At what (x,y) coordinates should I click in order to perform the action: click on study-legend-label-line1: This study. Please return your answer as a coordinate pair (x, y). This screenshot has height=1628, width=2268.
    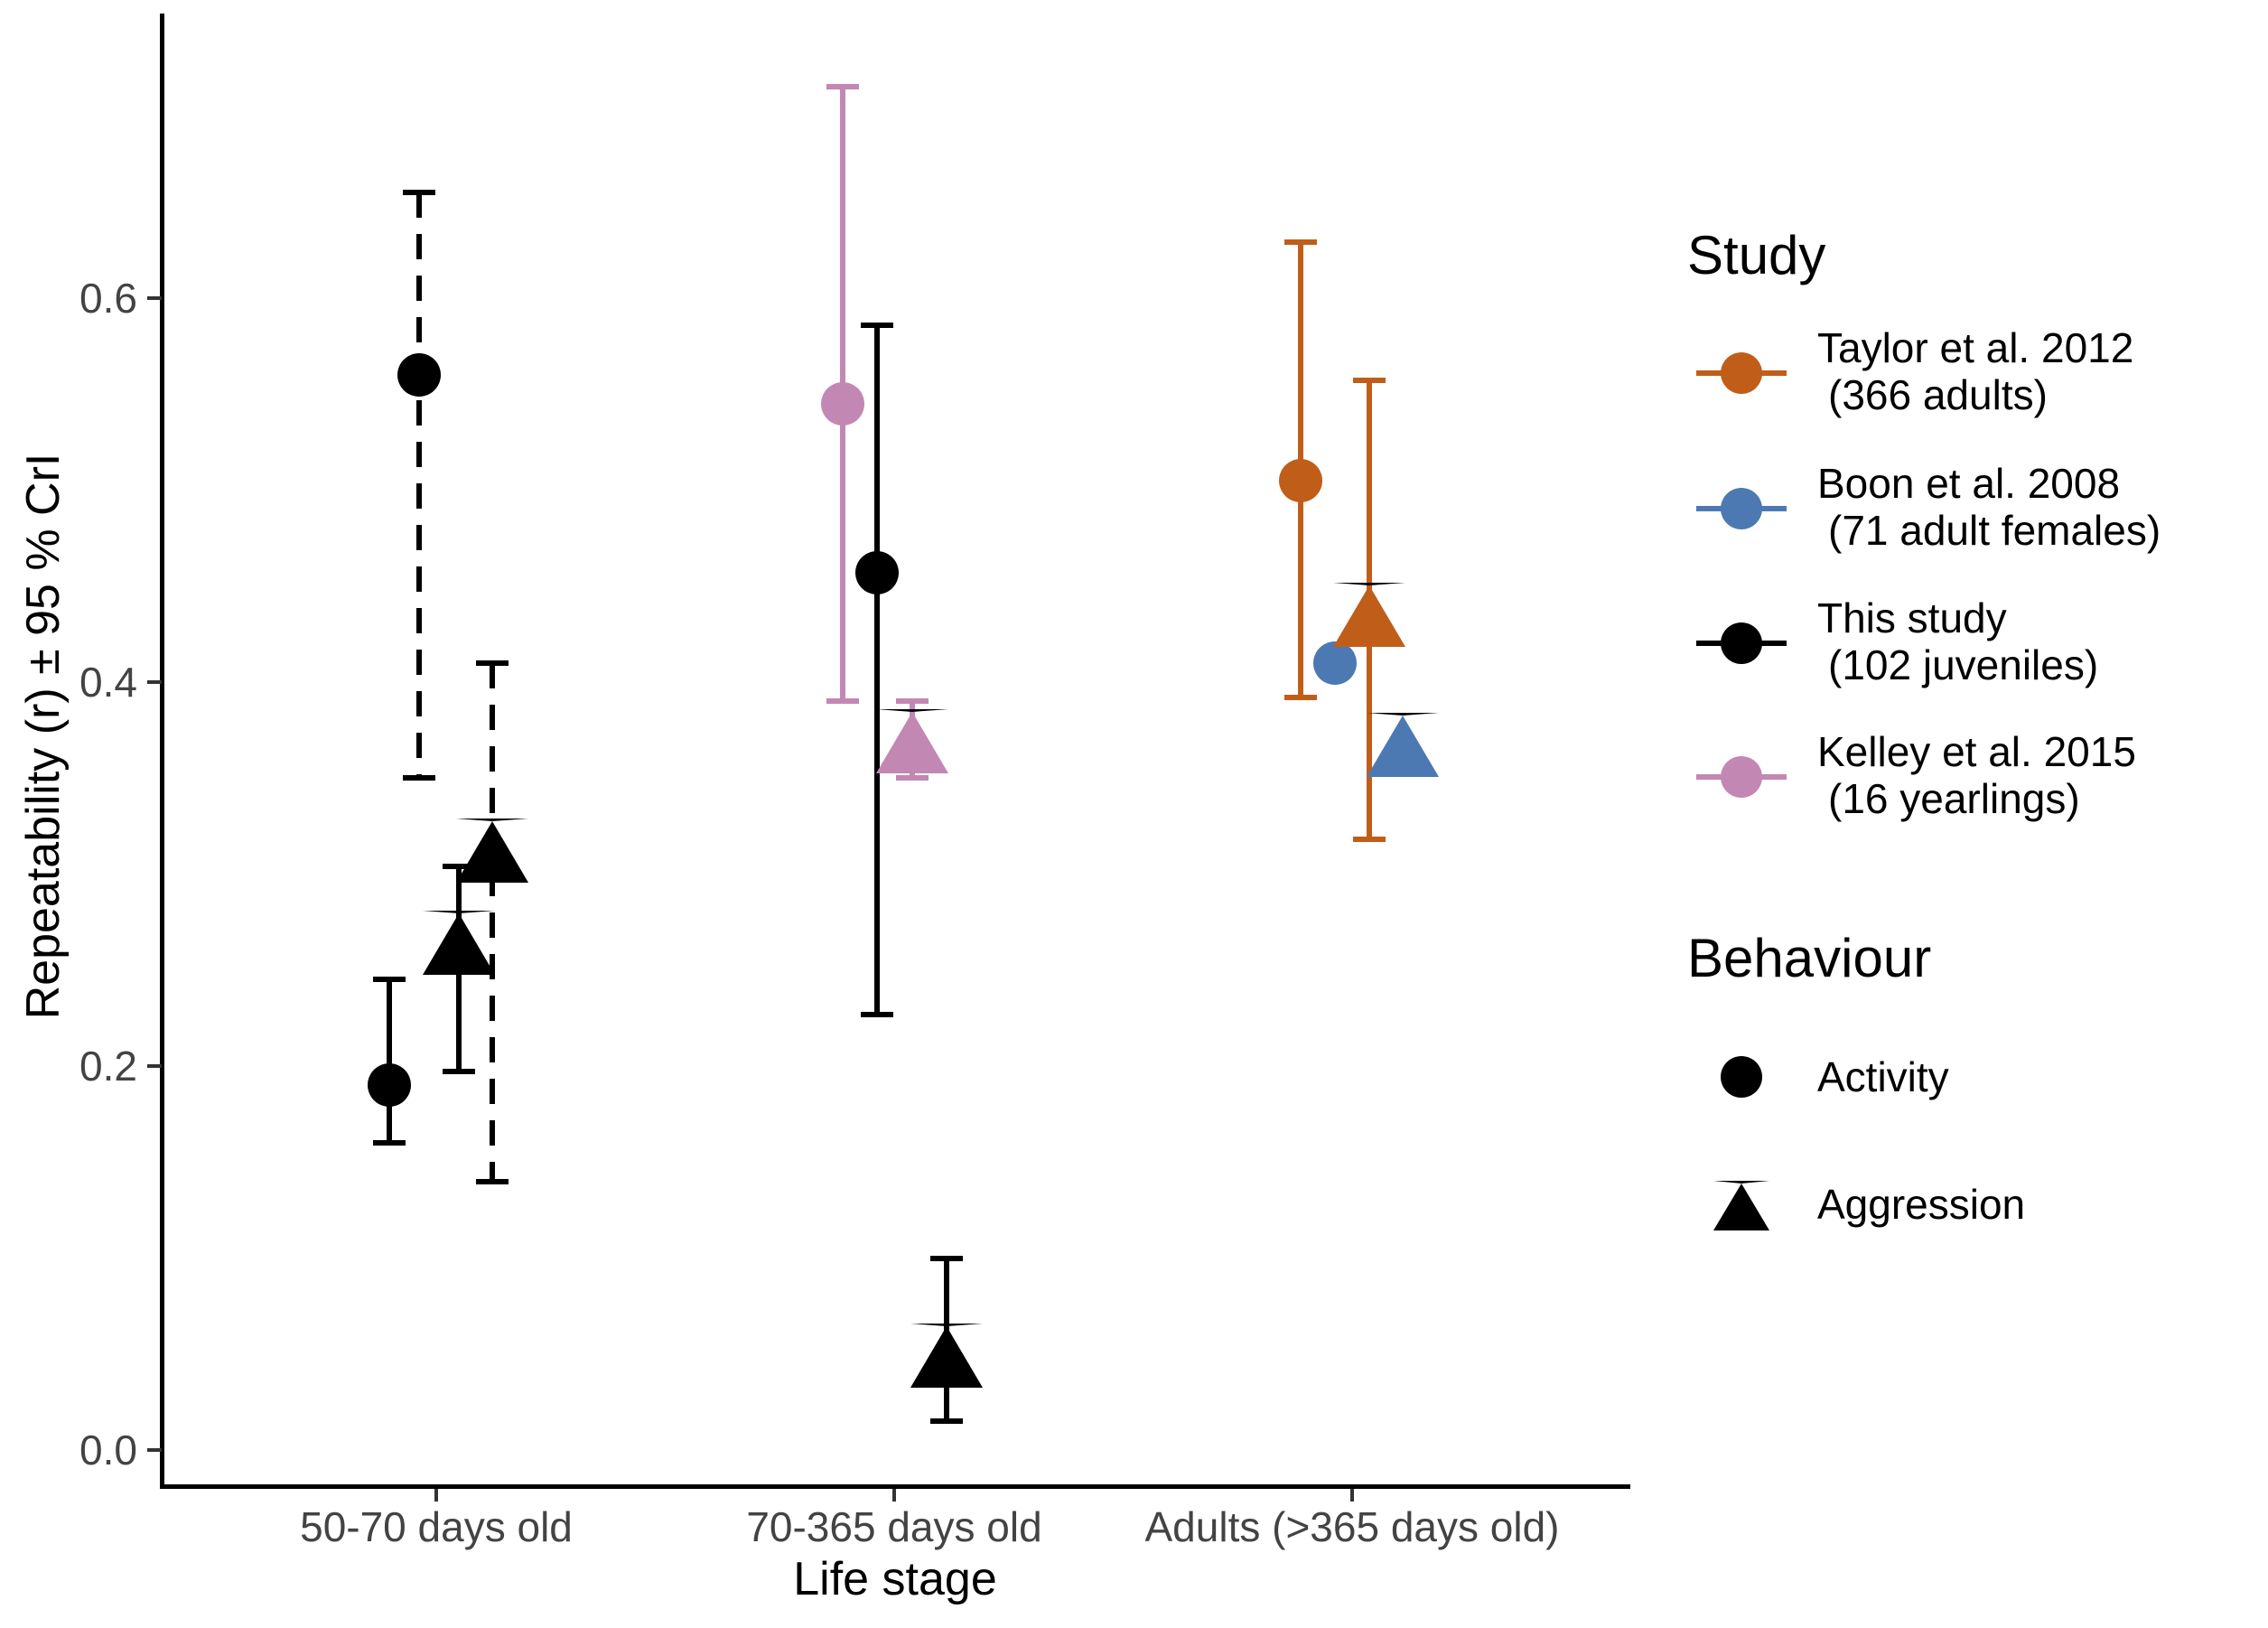
    Looking at the image, I should click on (1912, 618).